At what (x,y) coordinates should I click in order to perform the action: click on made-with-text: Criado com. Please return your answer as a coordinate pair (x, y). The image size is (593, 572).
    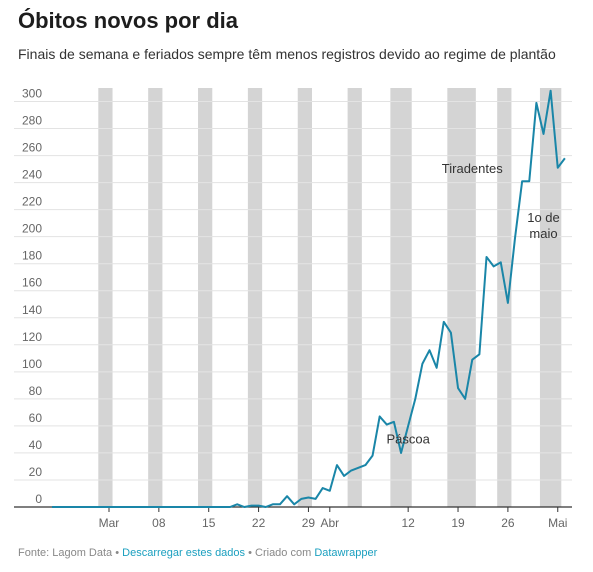
    Looking at the image, I should click on (285, 553).